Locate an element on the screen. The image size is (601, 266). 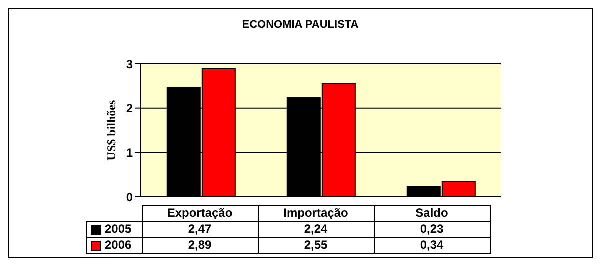
data-label: 2,47 is located at coordinates (200, 230).